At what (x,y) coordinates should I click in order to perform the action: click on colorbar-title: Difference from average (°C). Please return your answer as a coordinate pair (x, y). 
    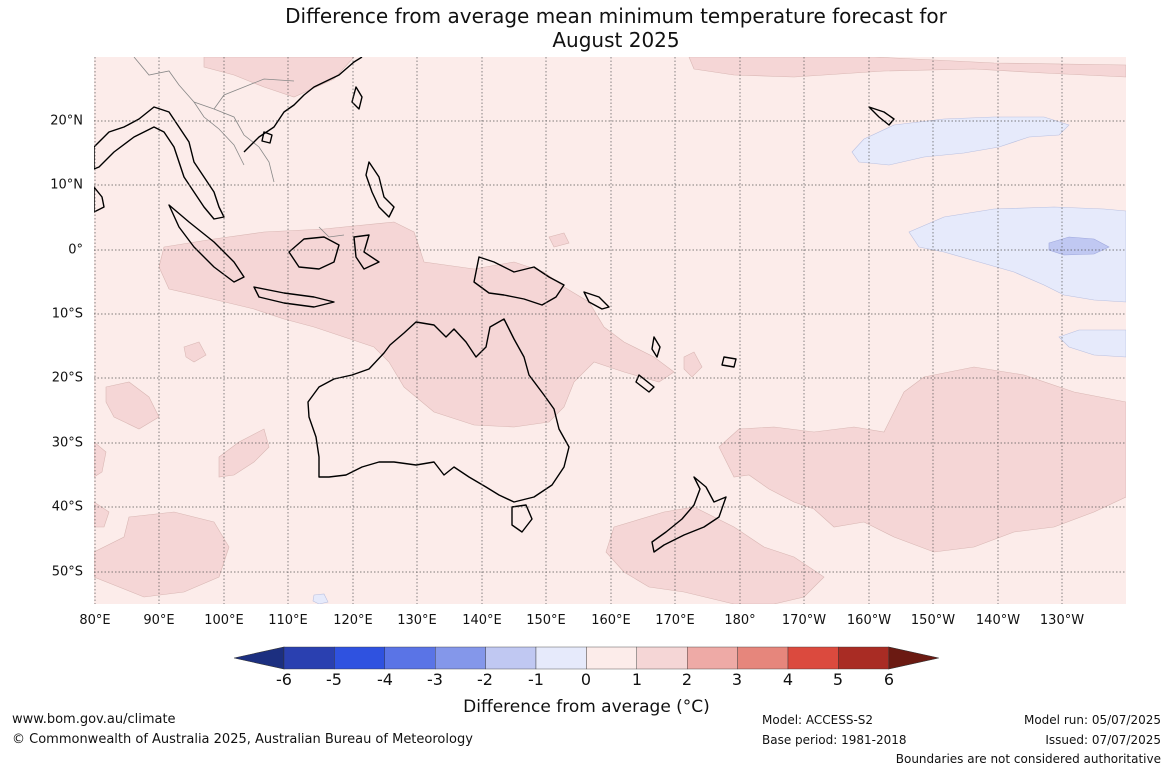
    Looking at the image, I should click on (586, 707).